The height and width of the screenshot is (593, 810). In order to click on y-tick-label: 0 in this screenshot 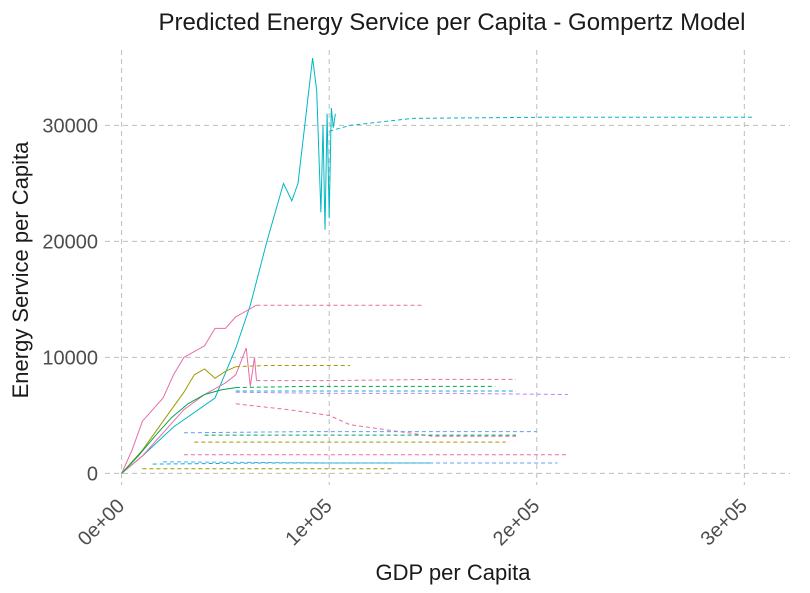, I will do `click(92, 474)`.